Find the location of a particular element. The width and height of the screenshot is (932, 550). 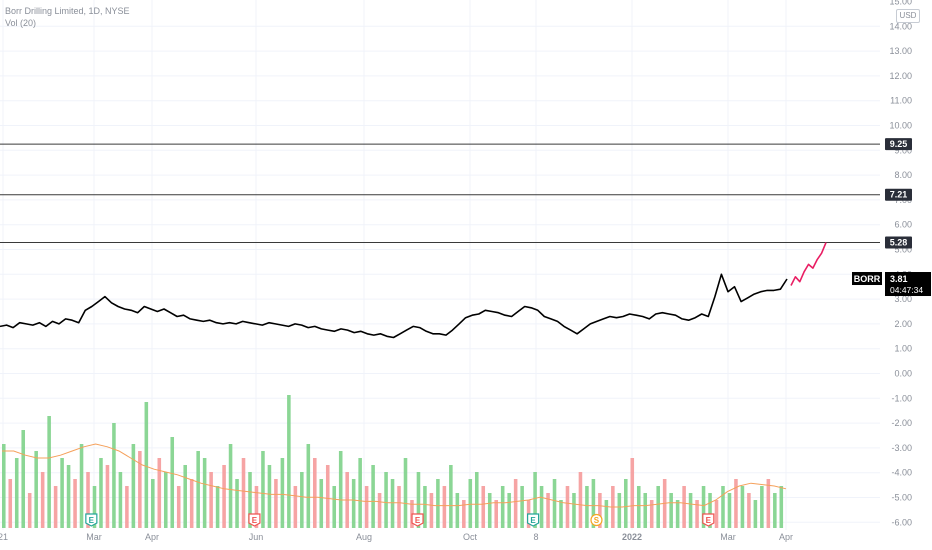

price-scale-label: 8.00 is located at coordinates (903, 175).